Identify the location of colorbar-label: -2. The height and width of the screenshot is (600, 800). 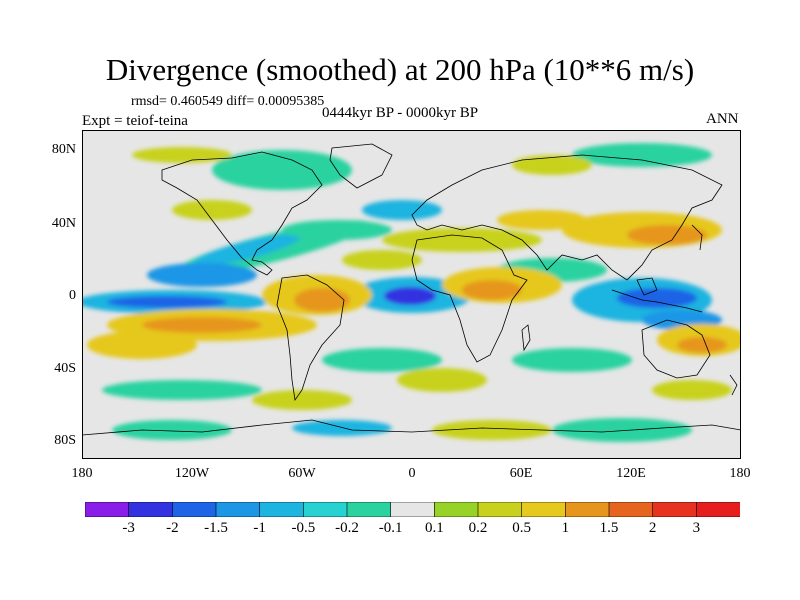
(172, 528).